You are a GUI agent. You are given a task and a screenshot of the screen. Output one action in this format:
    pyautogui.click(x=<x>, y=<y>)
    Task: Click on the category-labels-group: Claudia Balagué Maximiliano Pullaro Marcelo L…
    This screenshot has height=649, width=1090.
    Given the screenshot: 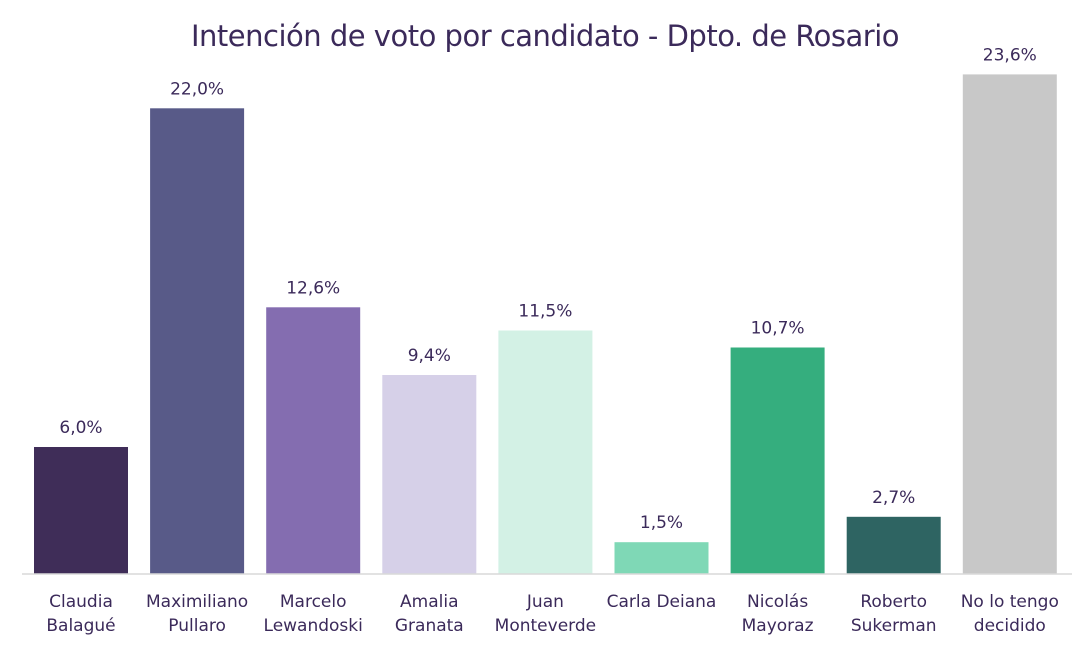 What is the action you would take?
    pyautogui.click(x=552, y=614)
    